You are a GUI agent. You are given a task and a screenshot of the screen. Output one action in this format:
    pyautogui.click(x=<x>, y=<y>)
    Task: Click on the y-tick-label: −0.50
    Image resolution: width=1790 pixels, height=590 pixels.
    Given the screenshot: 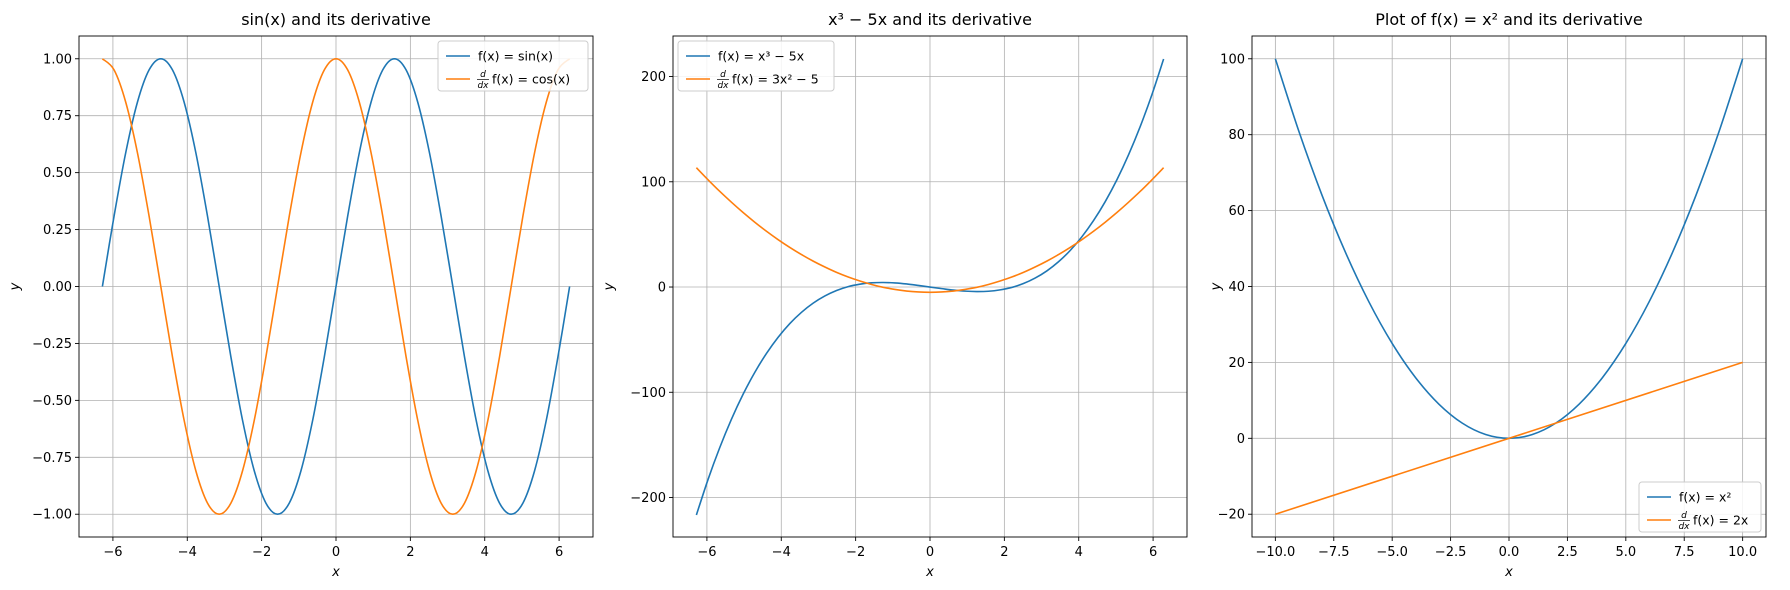 What is the action you would take?
    pyautogui.click(x=52, y=401)
    